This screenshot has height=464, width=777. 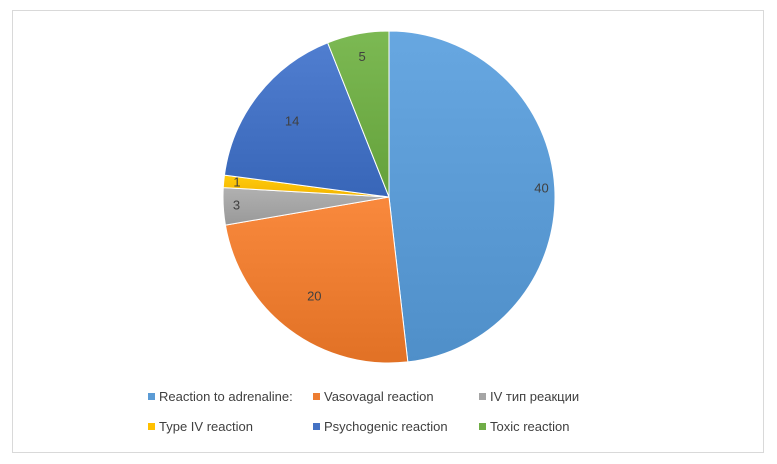 I want to click on pie-slice-toxic-reaction, so click(x=358, y=114).